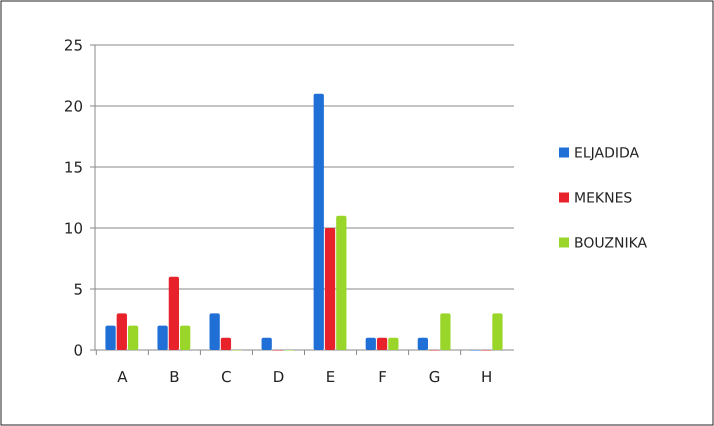  What do you see at coordinates (611, 243) in the screenshot?
I see `legend-label: BOUZNIKA` at bounding box center [611, 243].